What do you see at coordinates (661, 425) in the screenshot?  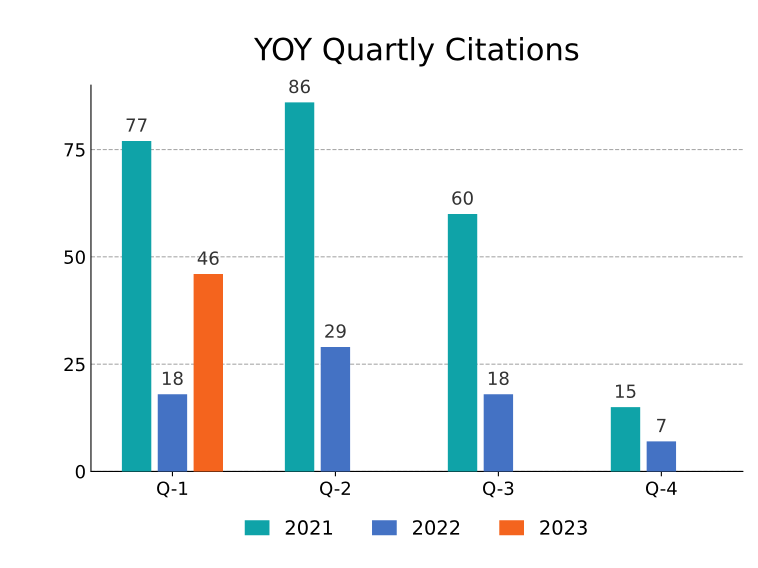 I see `data-label: 7` at bounding box center [661, 425].